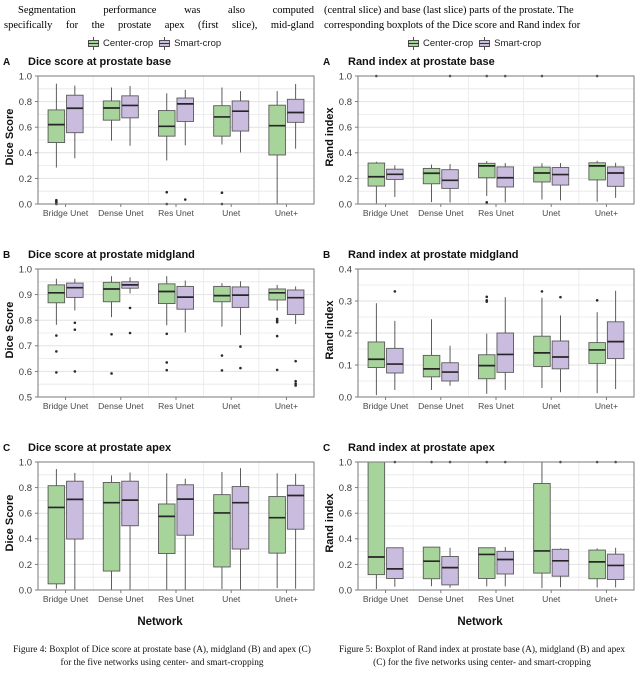  Describe the element at coordinates (277, 531) in the screenshot. I see `box-dice-apex-unet--center-crop` at that location.